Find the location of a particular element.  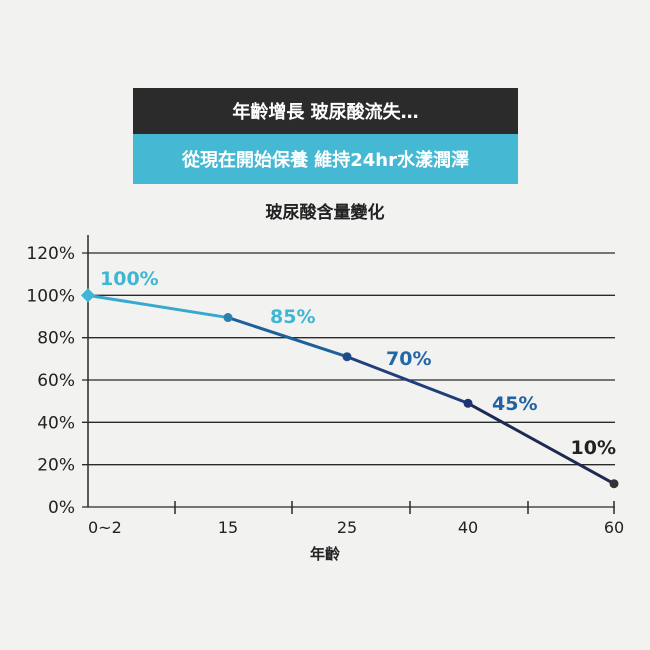

y-tick-label: 60% is located at coordinates (56, 381).